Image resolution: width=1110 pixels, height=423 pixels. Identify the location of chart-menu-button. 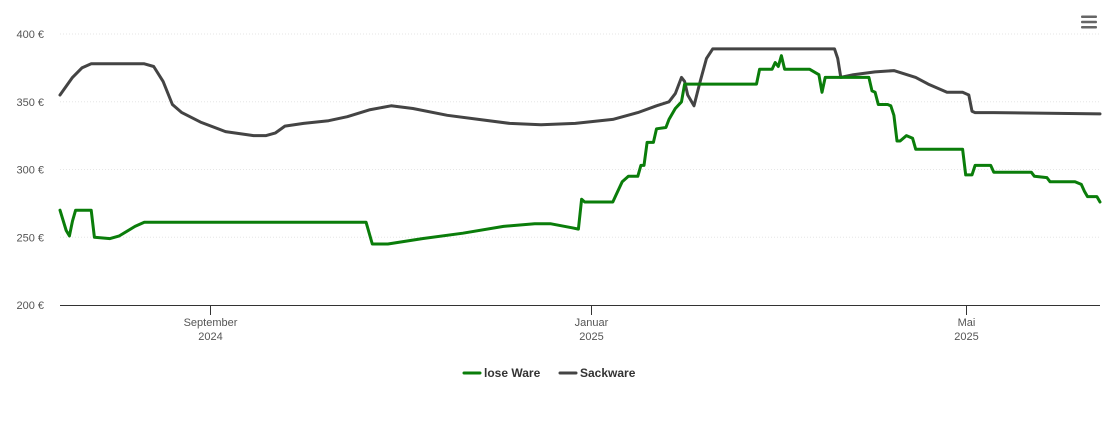
(1089, 22).